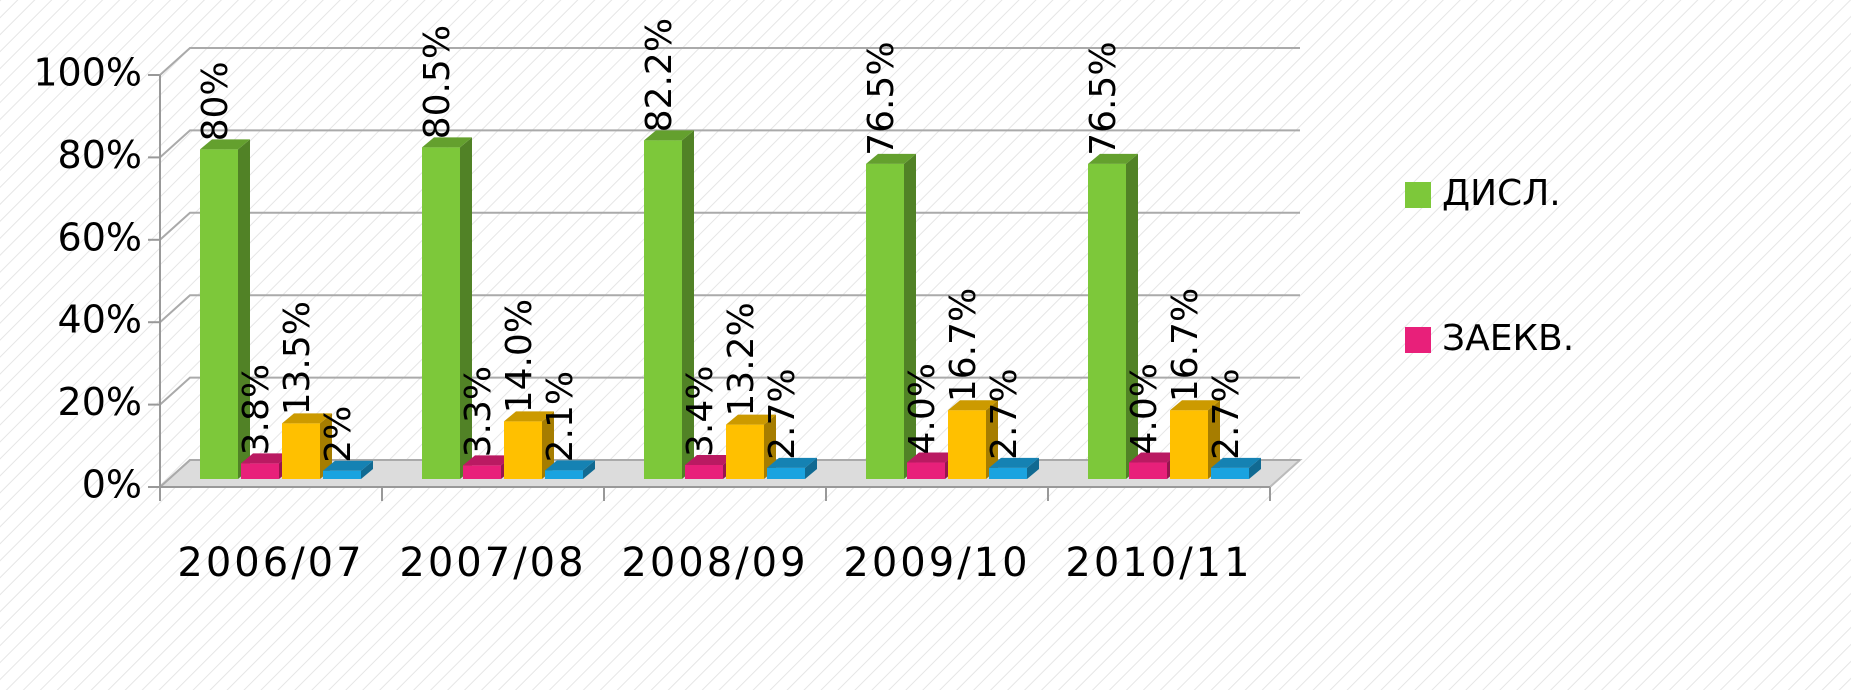 The width and height of the screenshot is (1851, 690). What do you see at coordinates (100, 155) in the screenshot?
I see `y-tick-label: 80%` at bounding box center [100, 155].